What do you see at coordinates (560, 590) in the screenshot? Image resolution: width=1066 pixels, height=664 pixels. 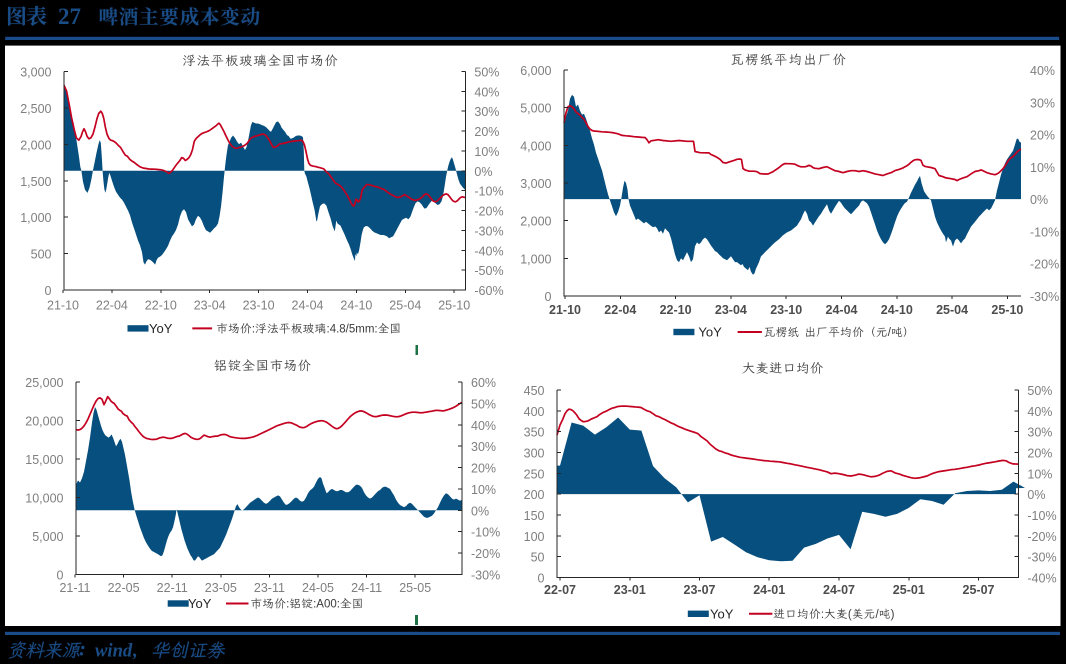 I see `svg-text: 22-07` at bounding box center [560, 590].